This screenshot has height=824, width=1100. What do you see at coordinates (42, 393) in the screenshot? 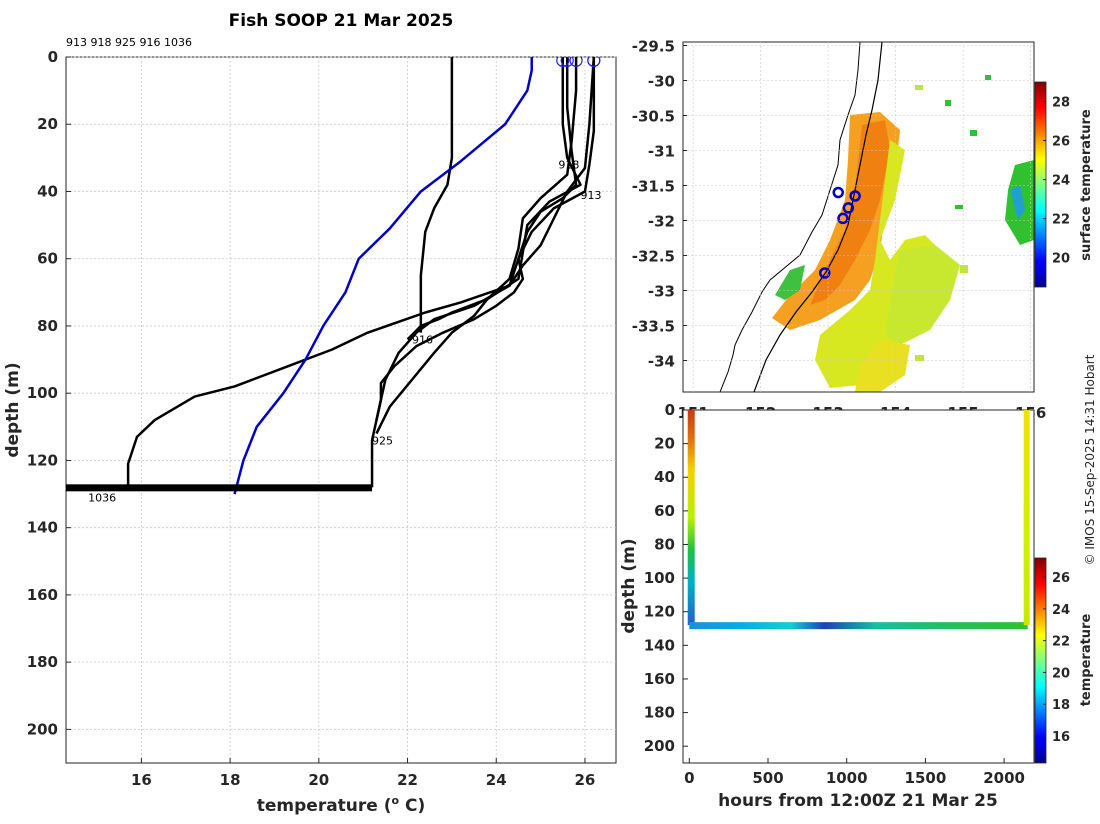
I see `y-tick-label: 100` at bounding box center [42, 393].